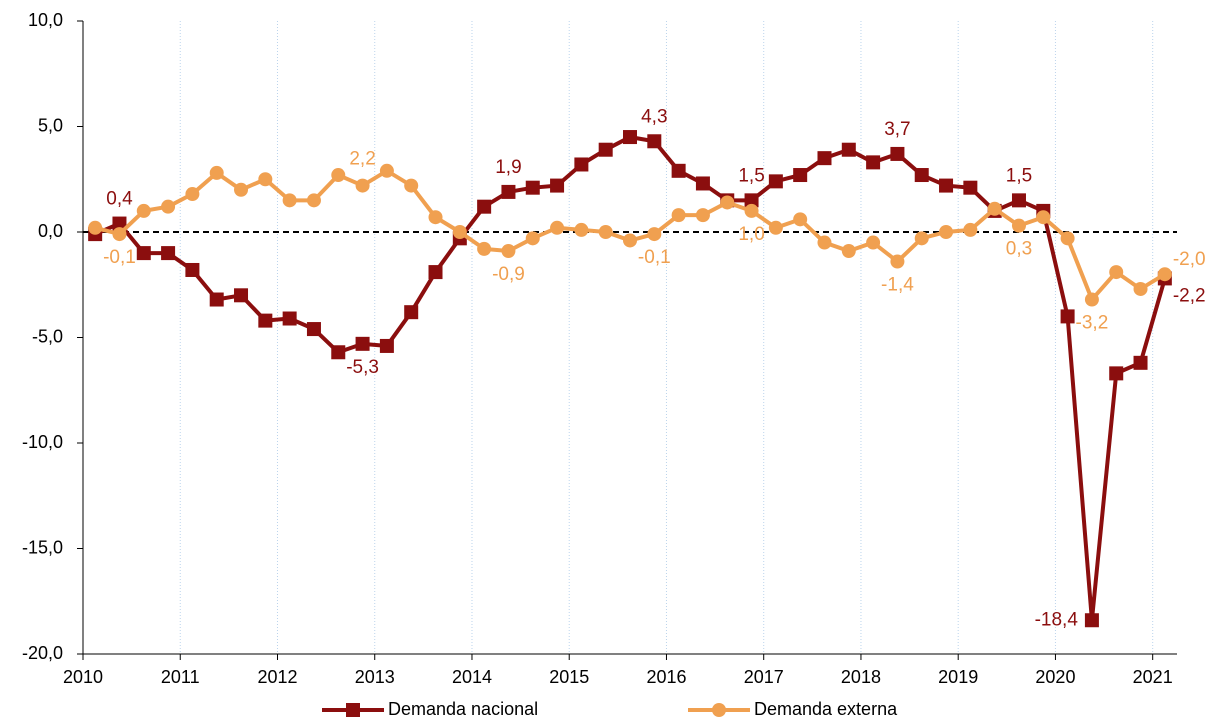 The image size is (1217, 722). Describe the element at coordinates (277, 677) in the screenshot. I see `x-tick-label: 2012` at that location.